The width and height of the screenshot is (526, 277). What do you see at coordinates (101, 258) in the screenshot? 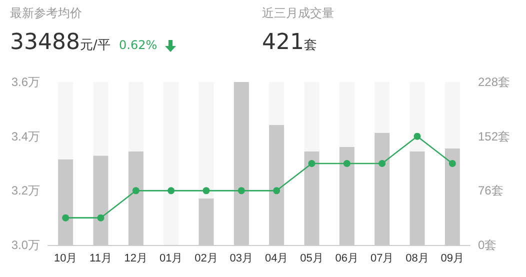
I see `x-tick-label: 11月` at bounding box center [101, 258].